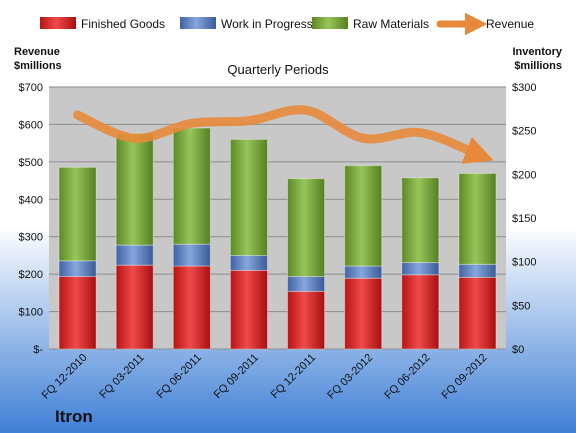 The width and height of the screenshot is (576, 433). What do you see at coordinates (524, 132) in the screenshot?
I see `right-tick-label: $250` at bounding box center [524, 132].